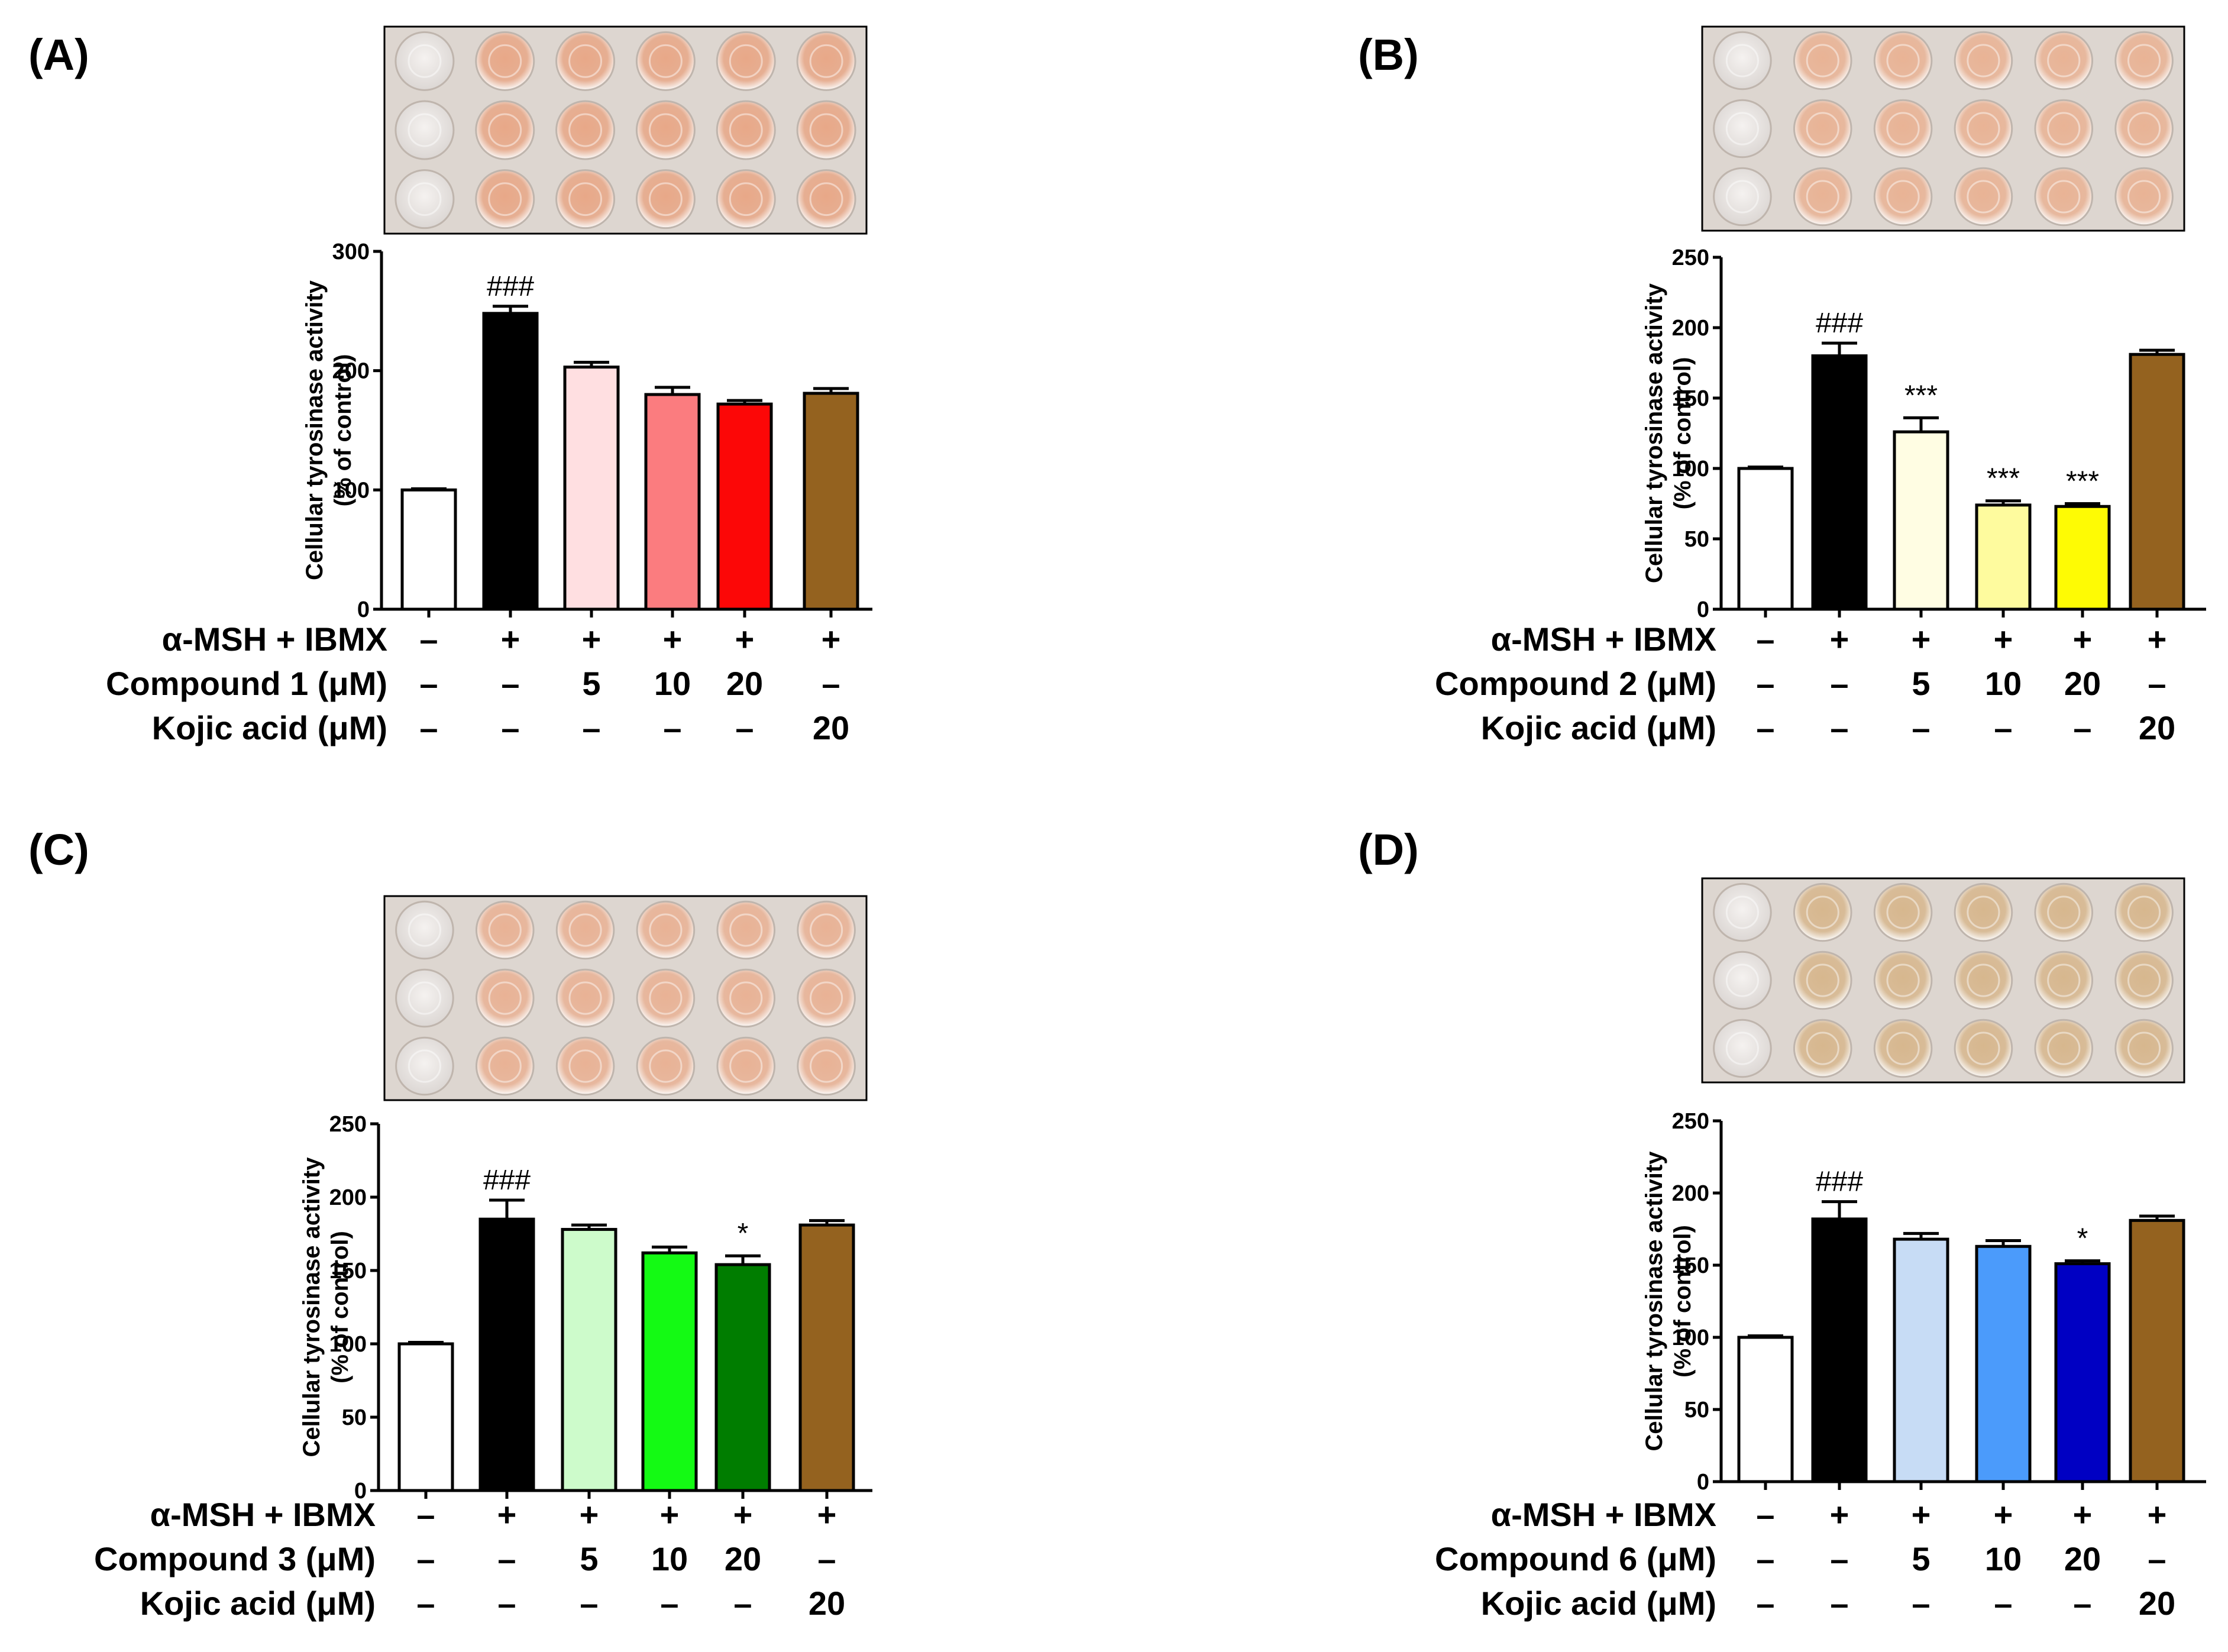 This screenshot has width=2228, height=1652. Describe the element at coordinates (1654, 1301) in the screenshot. I see `y-axis-title: Cellular tyrosinase activity` at that location.